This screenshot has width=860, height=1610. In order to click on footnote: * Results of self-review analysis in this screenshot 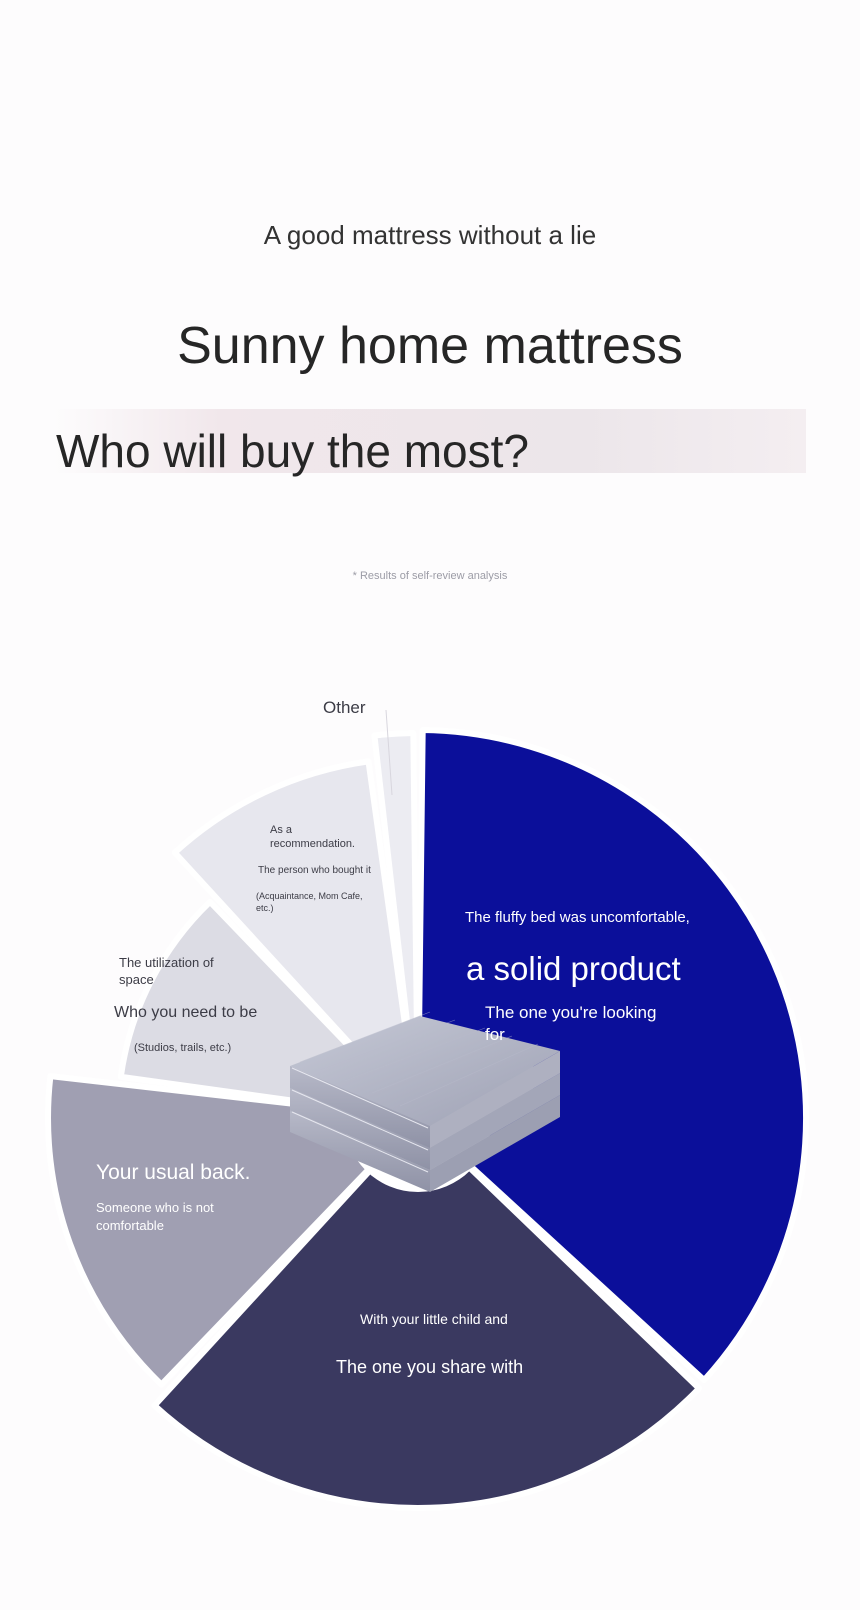, I will do `click(430, 576)`.